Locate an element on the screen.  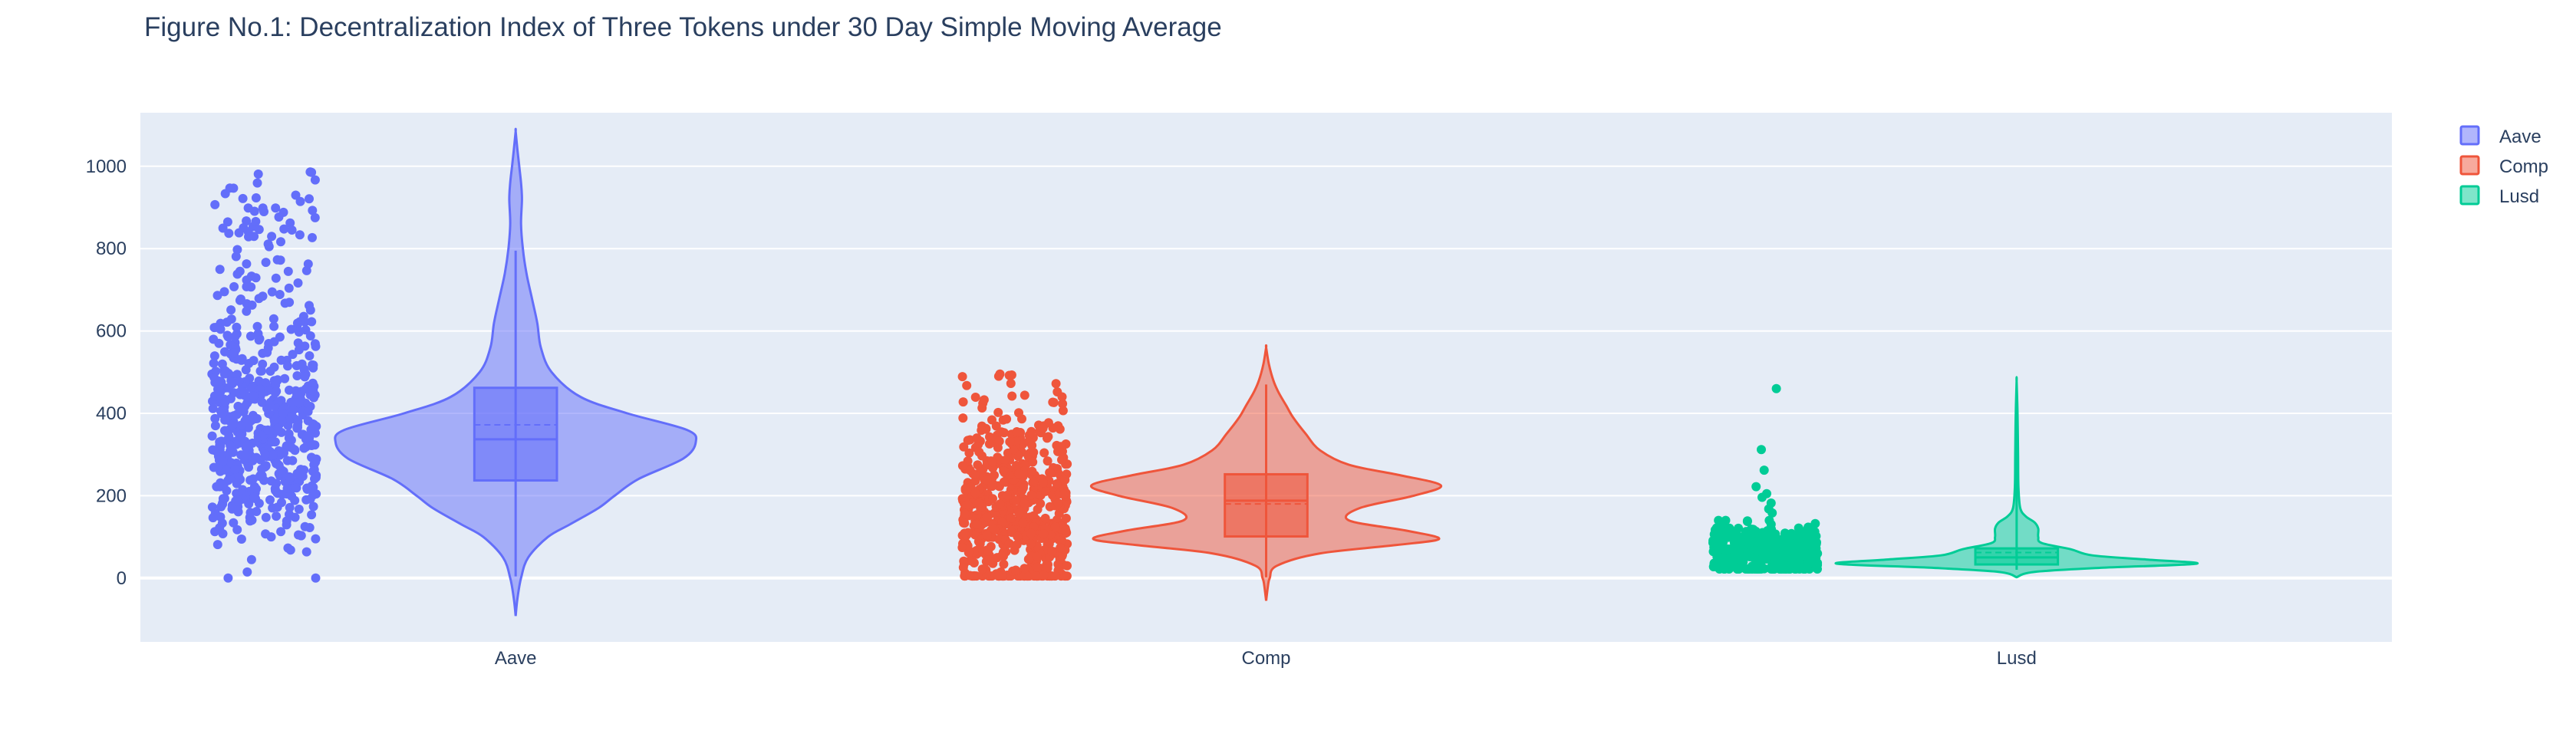
x-tick-label: Aave is located at coordinates (516, 659).